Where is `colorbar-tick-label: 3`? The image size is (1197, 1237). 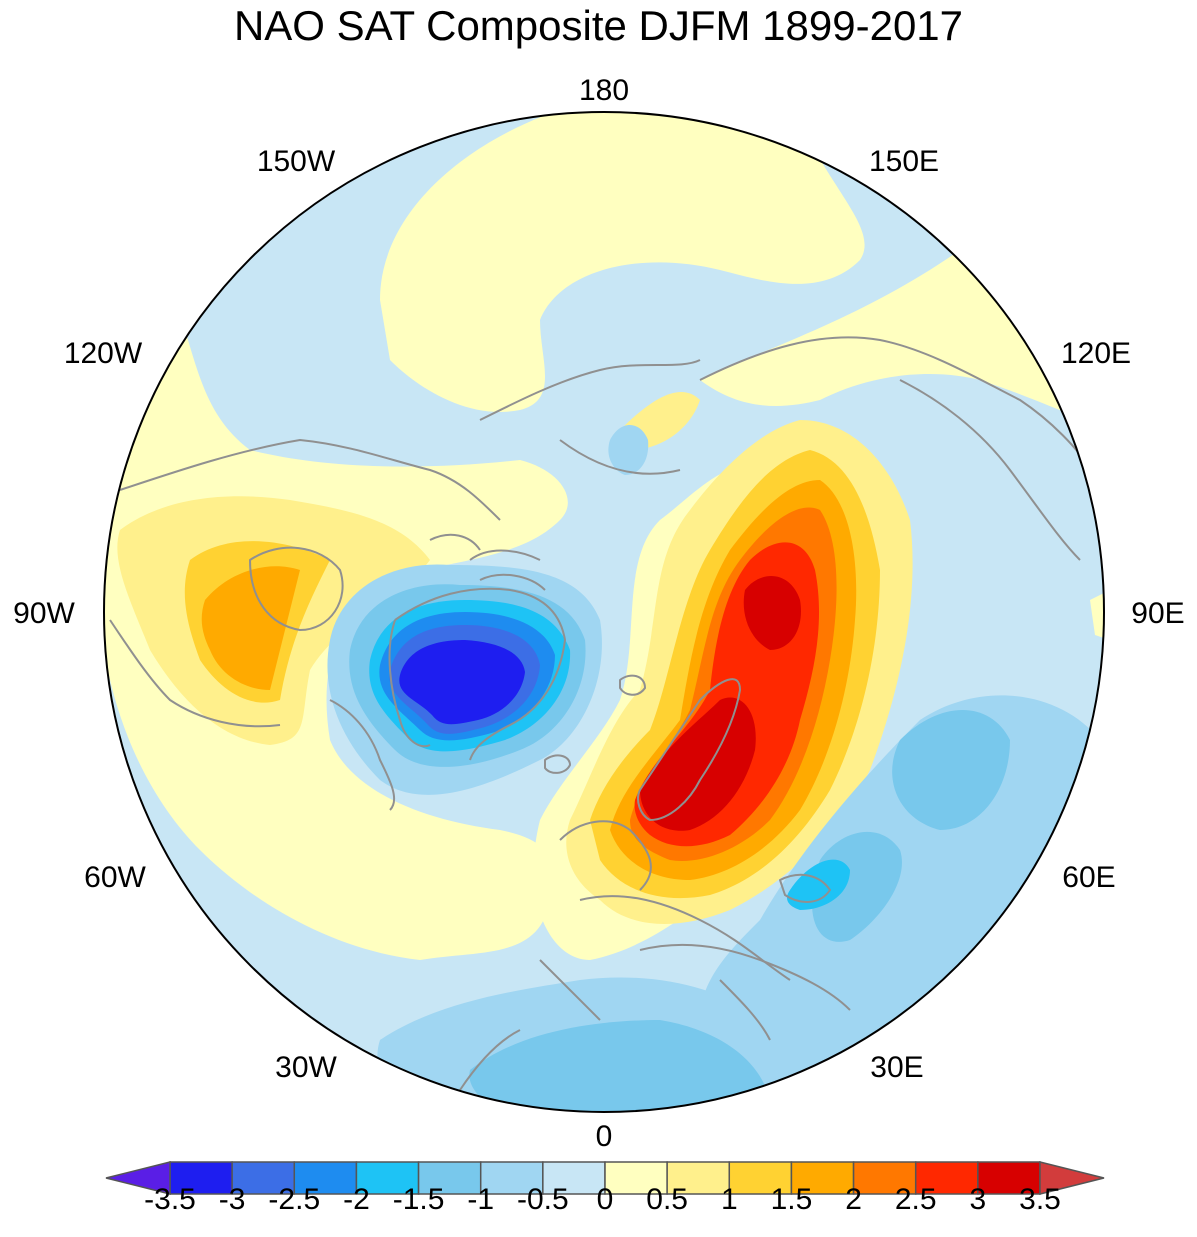 colorbar-tick-label: 3 is located at coordinates (978, 1199).